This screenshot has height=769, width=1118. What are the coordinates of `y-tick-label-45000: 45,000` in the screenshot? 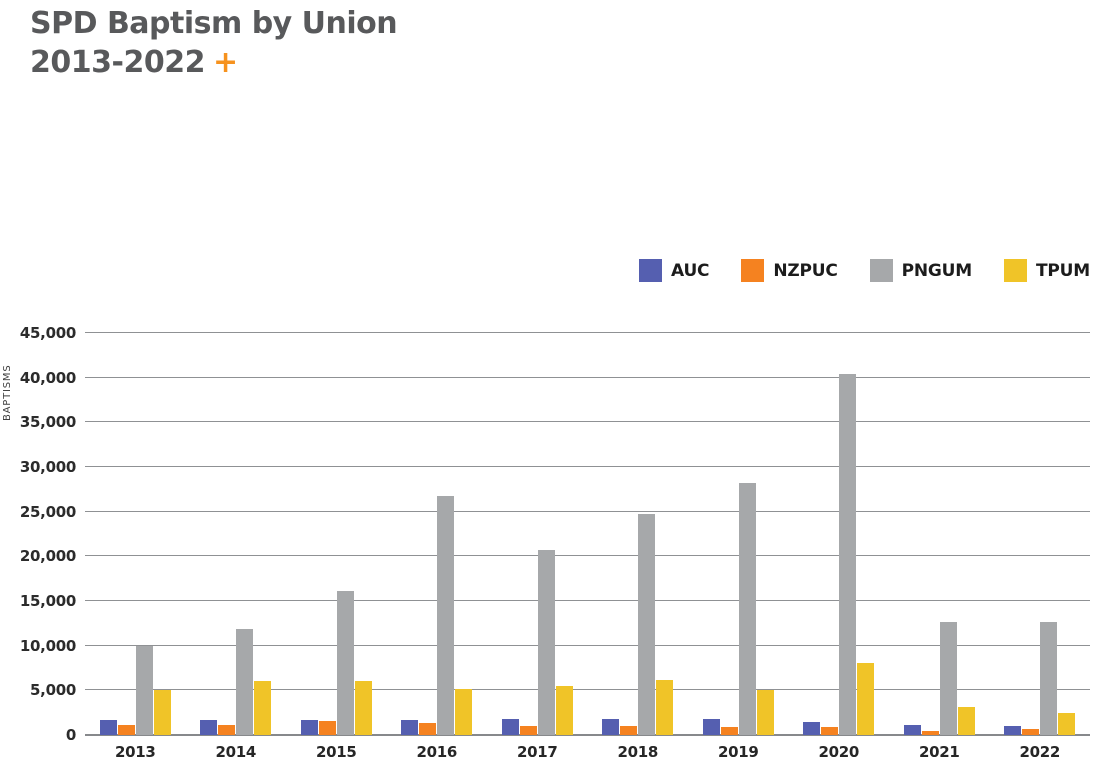 It's located at (47, 333).